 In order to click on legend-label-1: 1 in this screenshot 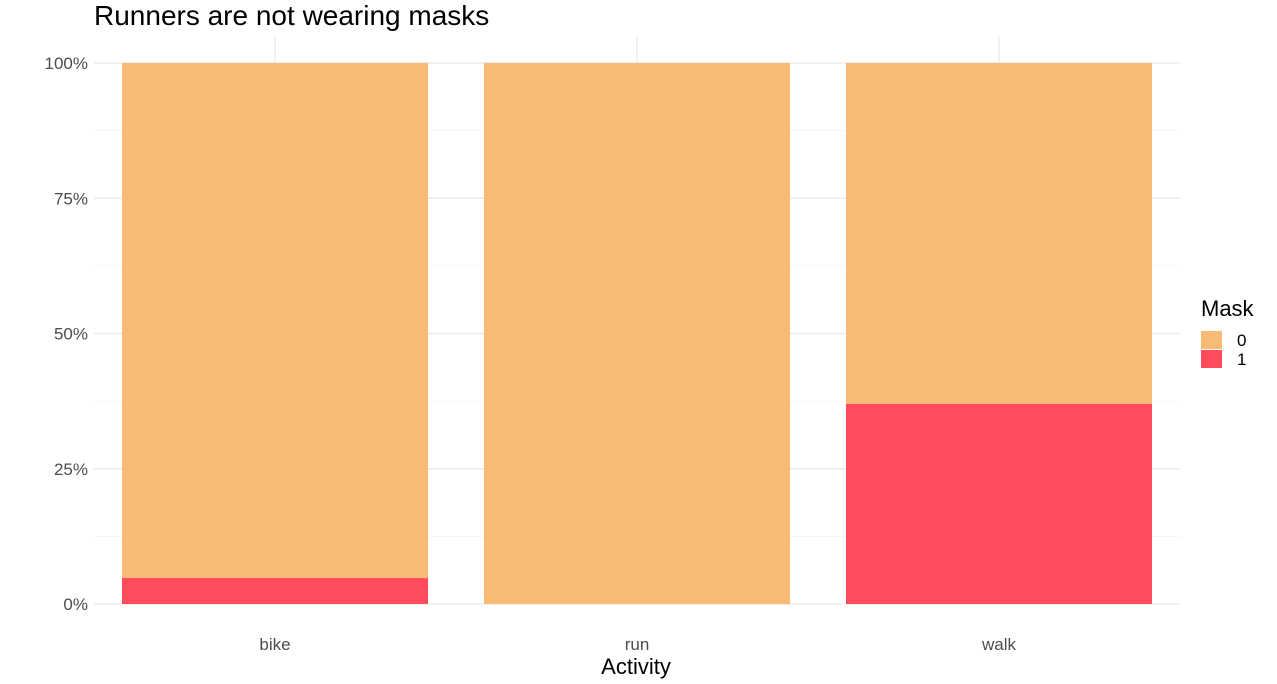, I will do `click(1241, 359)`.